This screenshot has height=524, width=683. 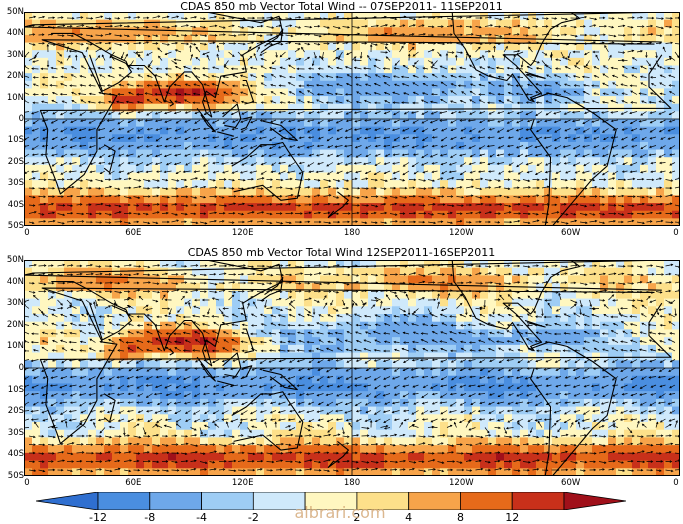 What do you see at coordinates (408, 517) in the screenshot?
I see `colorbar-tick-label: 4` at bounding box center [408, 517].